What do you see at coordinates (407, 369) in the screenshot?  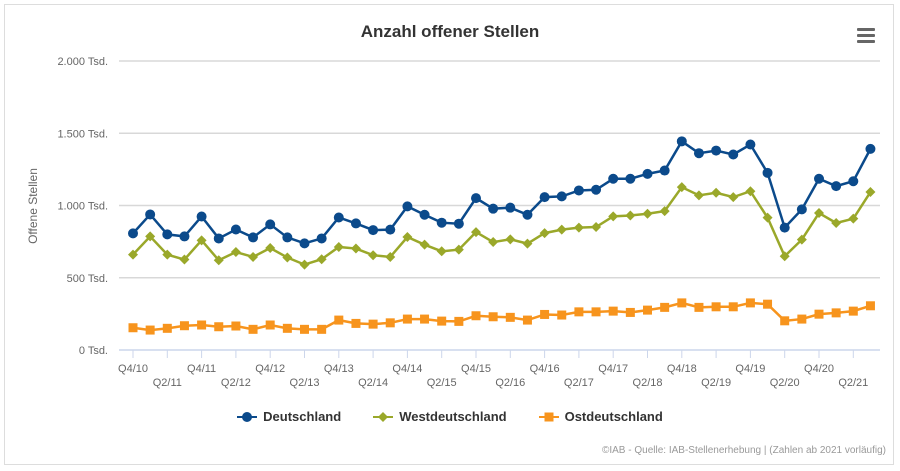 I see `x-tick-label: Q4/14` at bounding box center [407, 369].